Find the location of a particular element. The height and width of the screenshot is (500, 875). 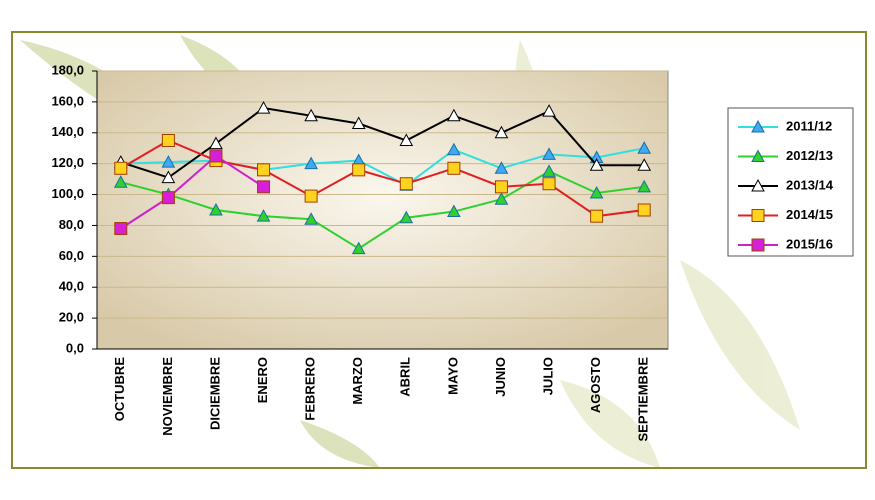

x-tick-label: JULIO is located at coordinates (547, 376).